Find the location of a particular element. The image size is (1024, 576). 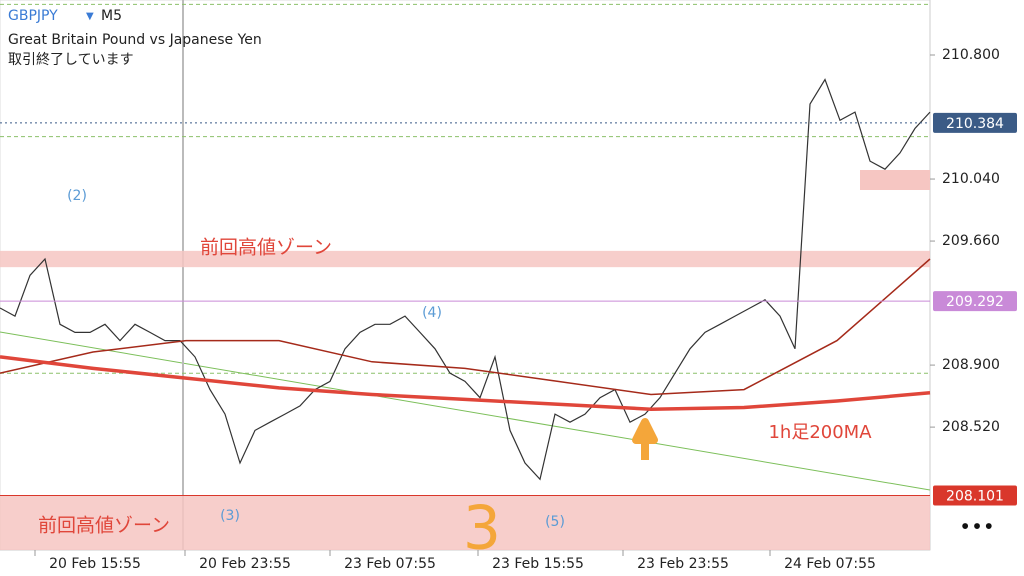

x-tick-label: 23 Feb 15:55 is located at coordinates (538, 564).